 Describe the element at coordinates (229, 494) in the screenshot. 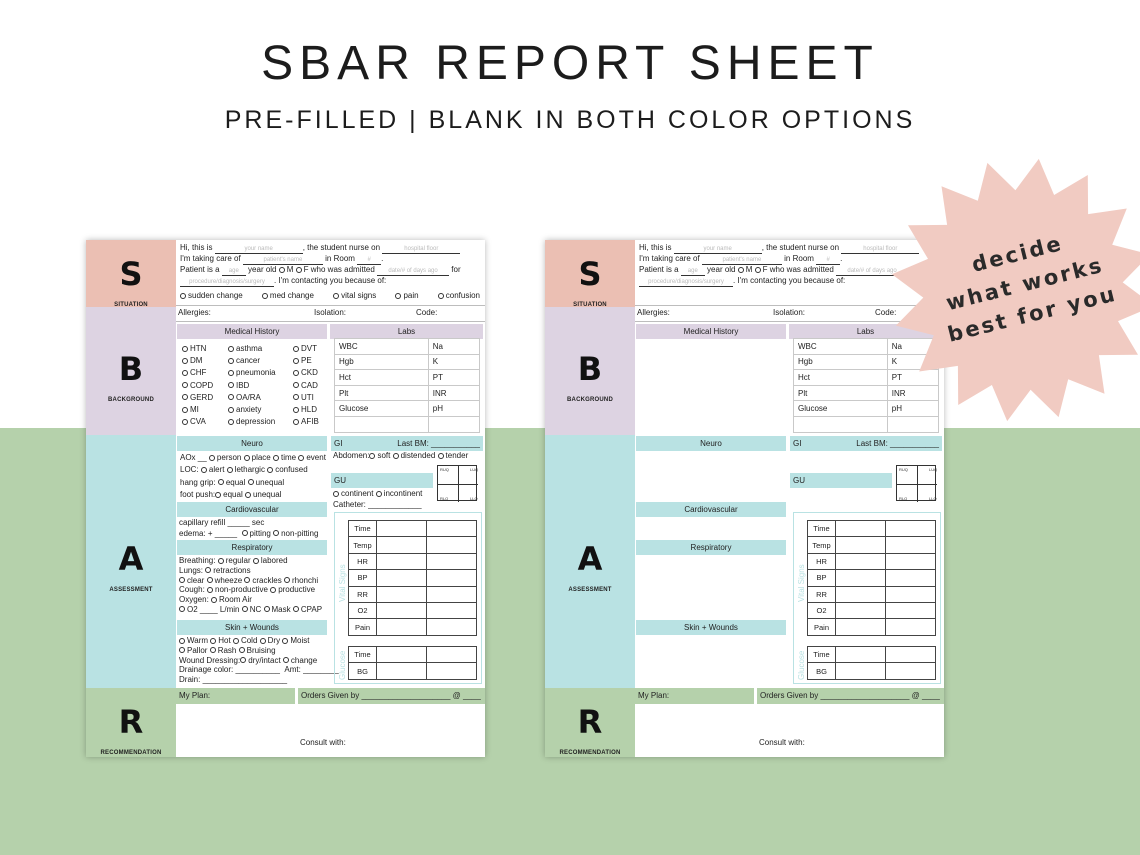

I see `grip-option: equal` at that location.